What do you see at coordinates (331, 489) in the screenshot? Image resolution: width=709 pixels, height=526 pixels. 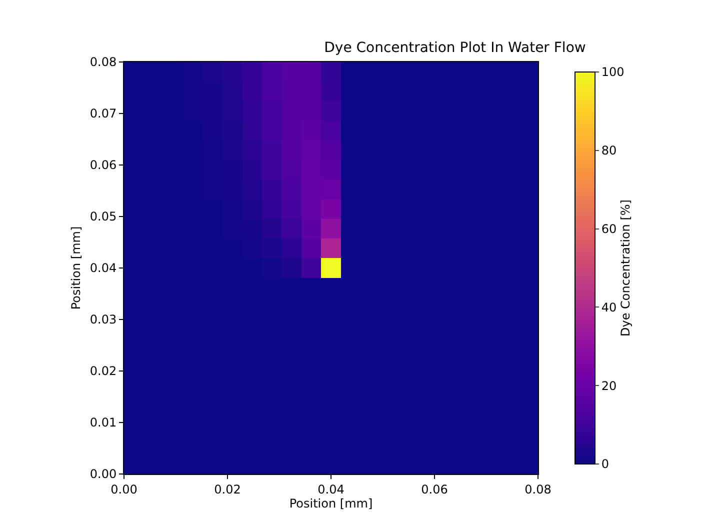 I see `x-tick-label: 0.04` at bounding box center [331, 489].